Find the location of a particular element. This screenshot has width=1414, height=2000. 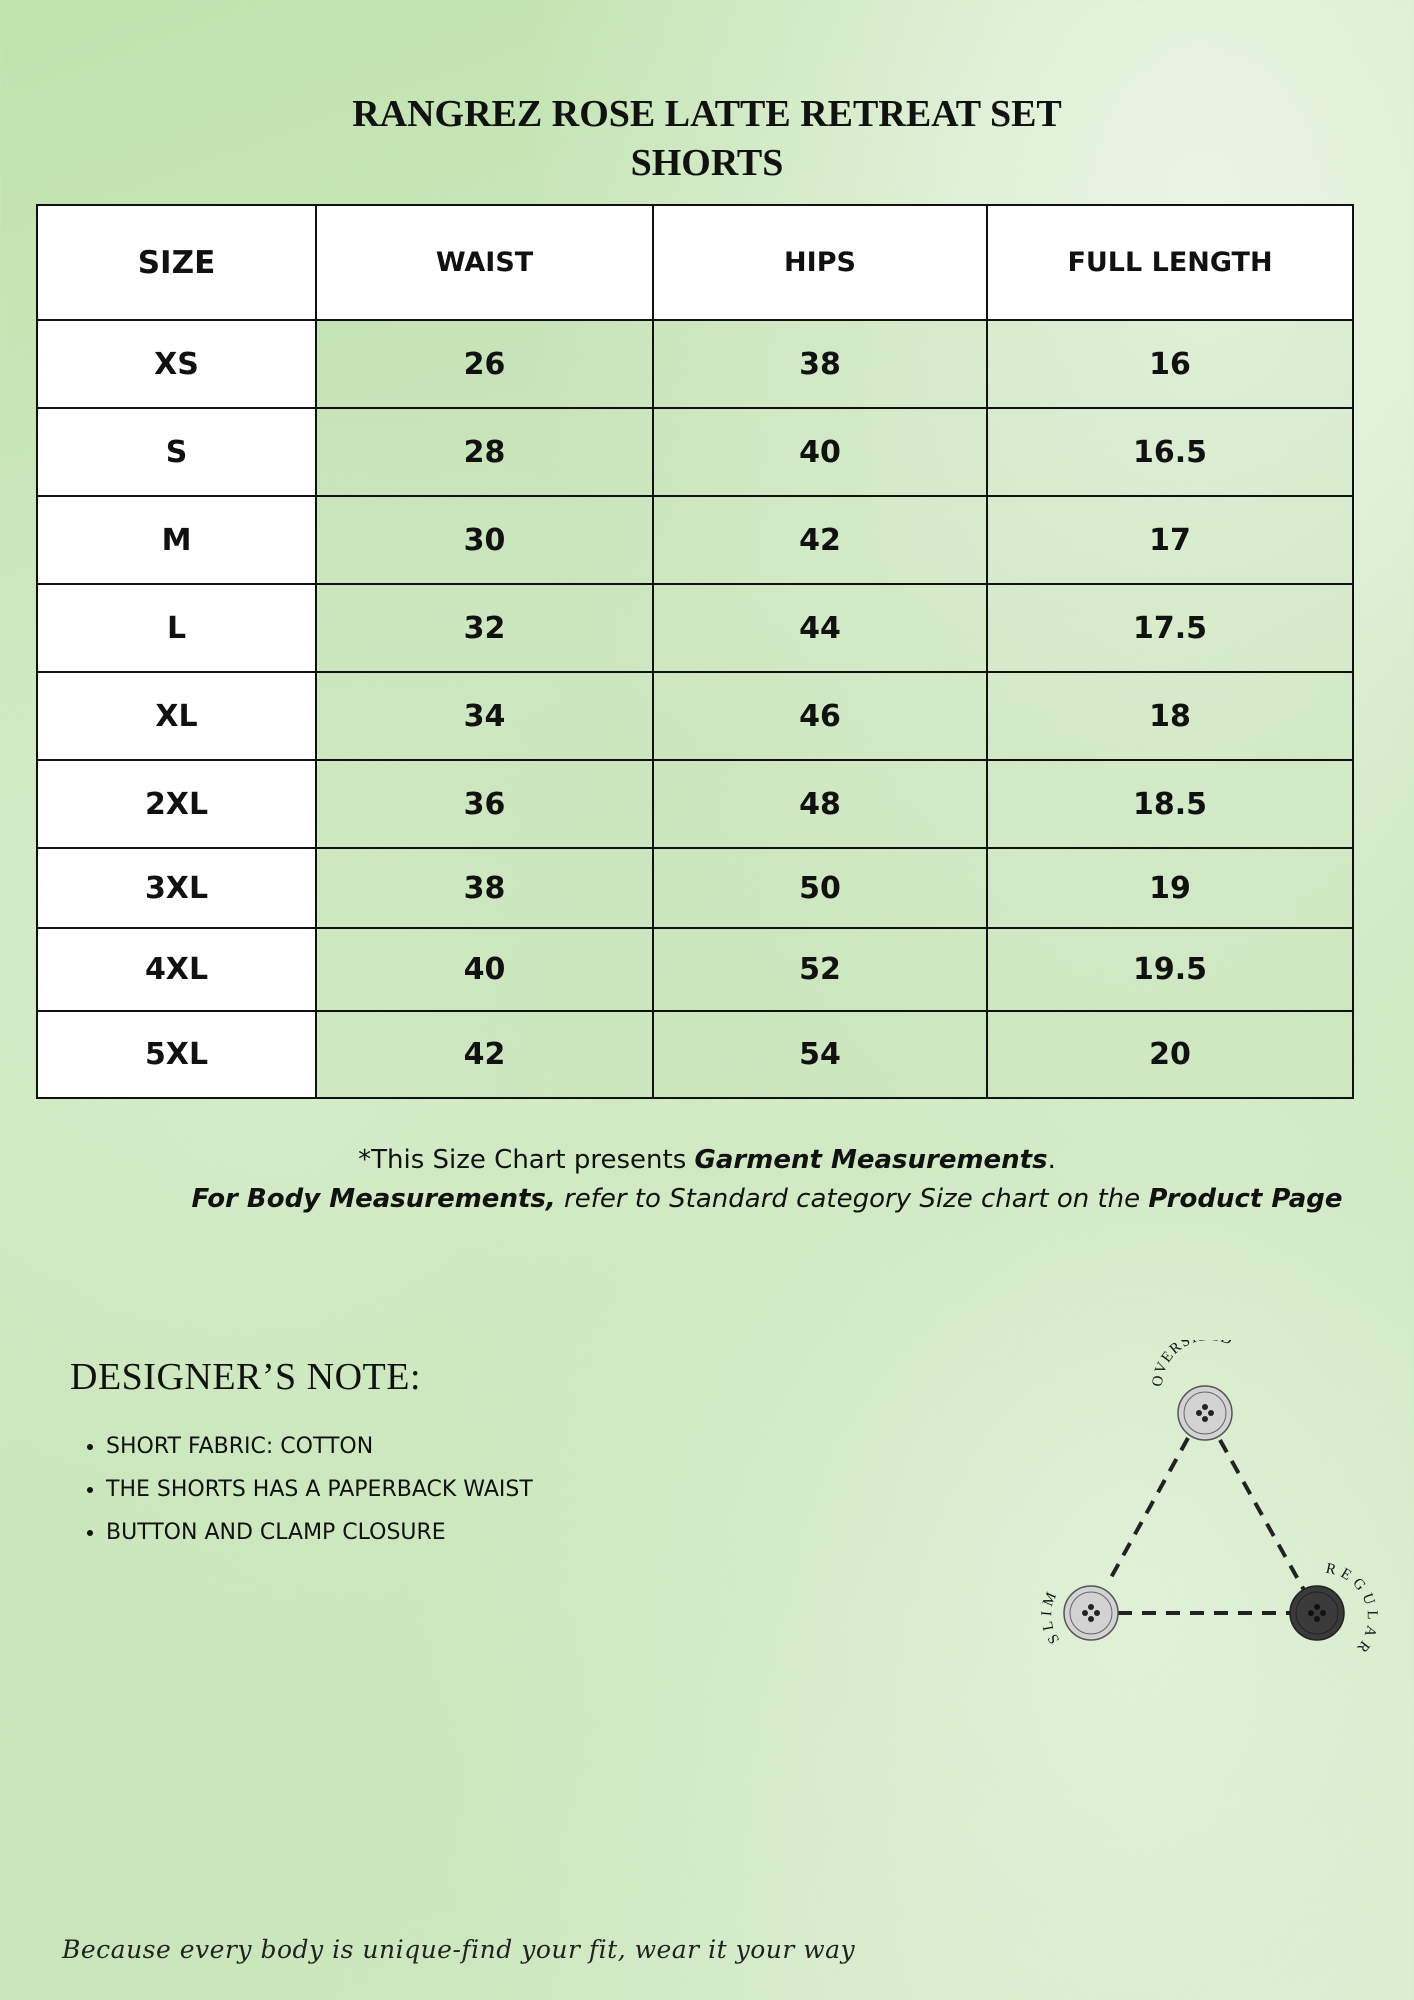

header-hips: HIPS is located at coordinates (820, 262).